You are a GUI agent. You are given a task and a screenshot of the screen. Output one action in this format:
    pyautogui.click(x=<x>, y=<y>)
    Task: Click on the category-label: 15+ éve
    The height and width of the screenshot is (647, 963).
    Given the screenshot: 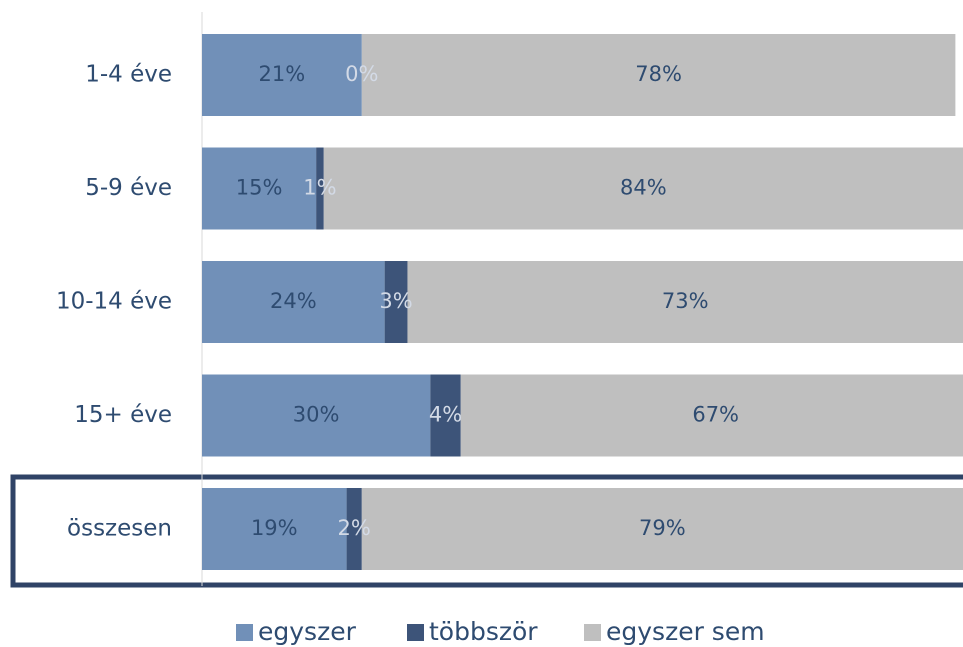 What is the action you would take?
    pyautogui.click(x=123, y=415)
    